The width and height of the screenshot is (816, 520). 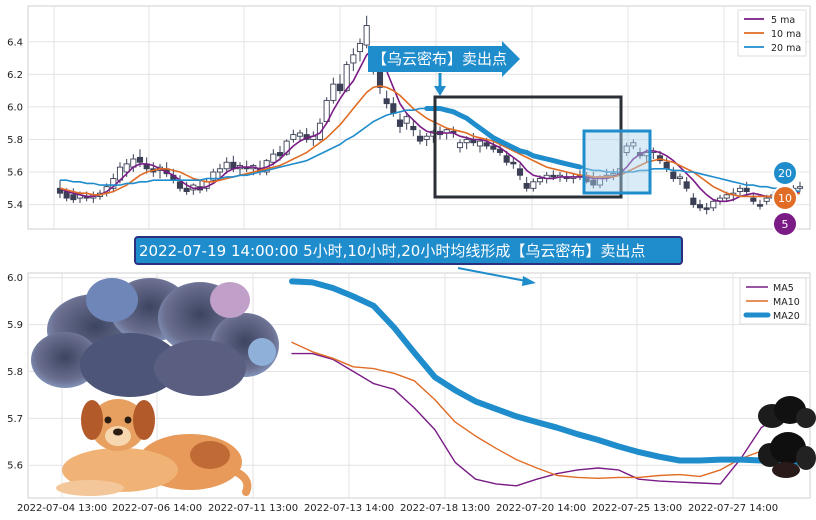 I want to click on highlight-box-dark, so click(x=528, y=147).